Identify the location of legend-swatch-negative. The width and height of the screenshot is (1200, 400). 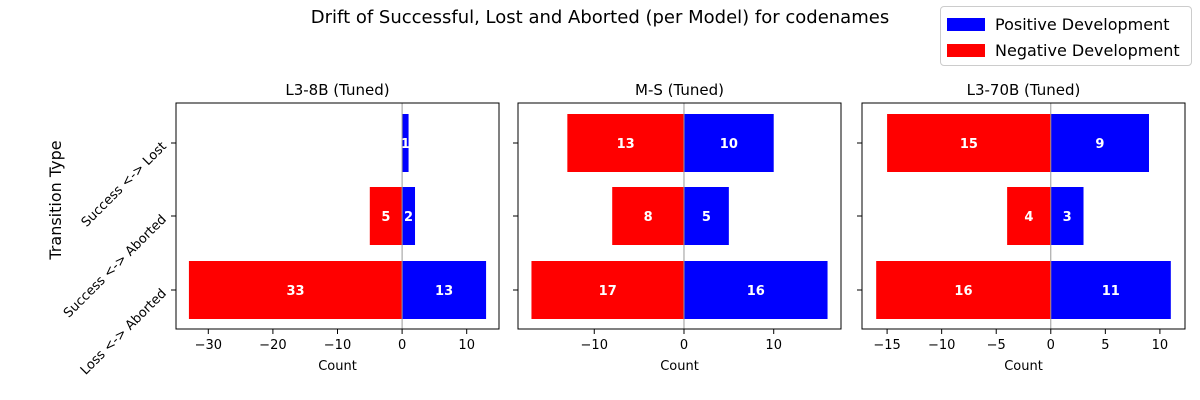
(966, 50).